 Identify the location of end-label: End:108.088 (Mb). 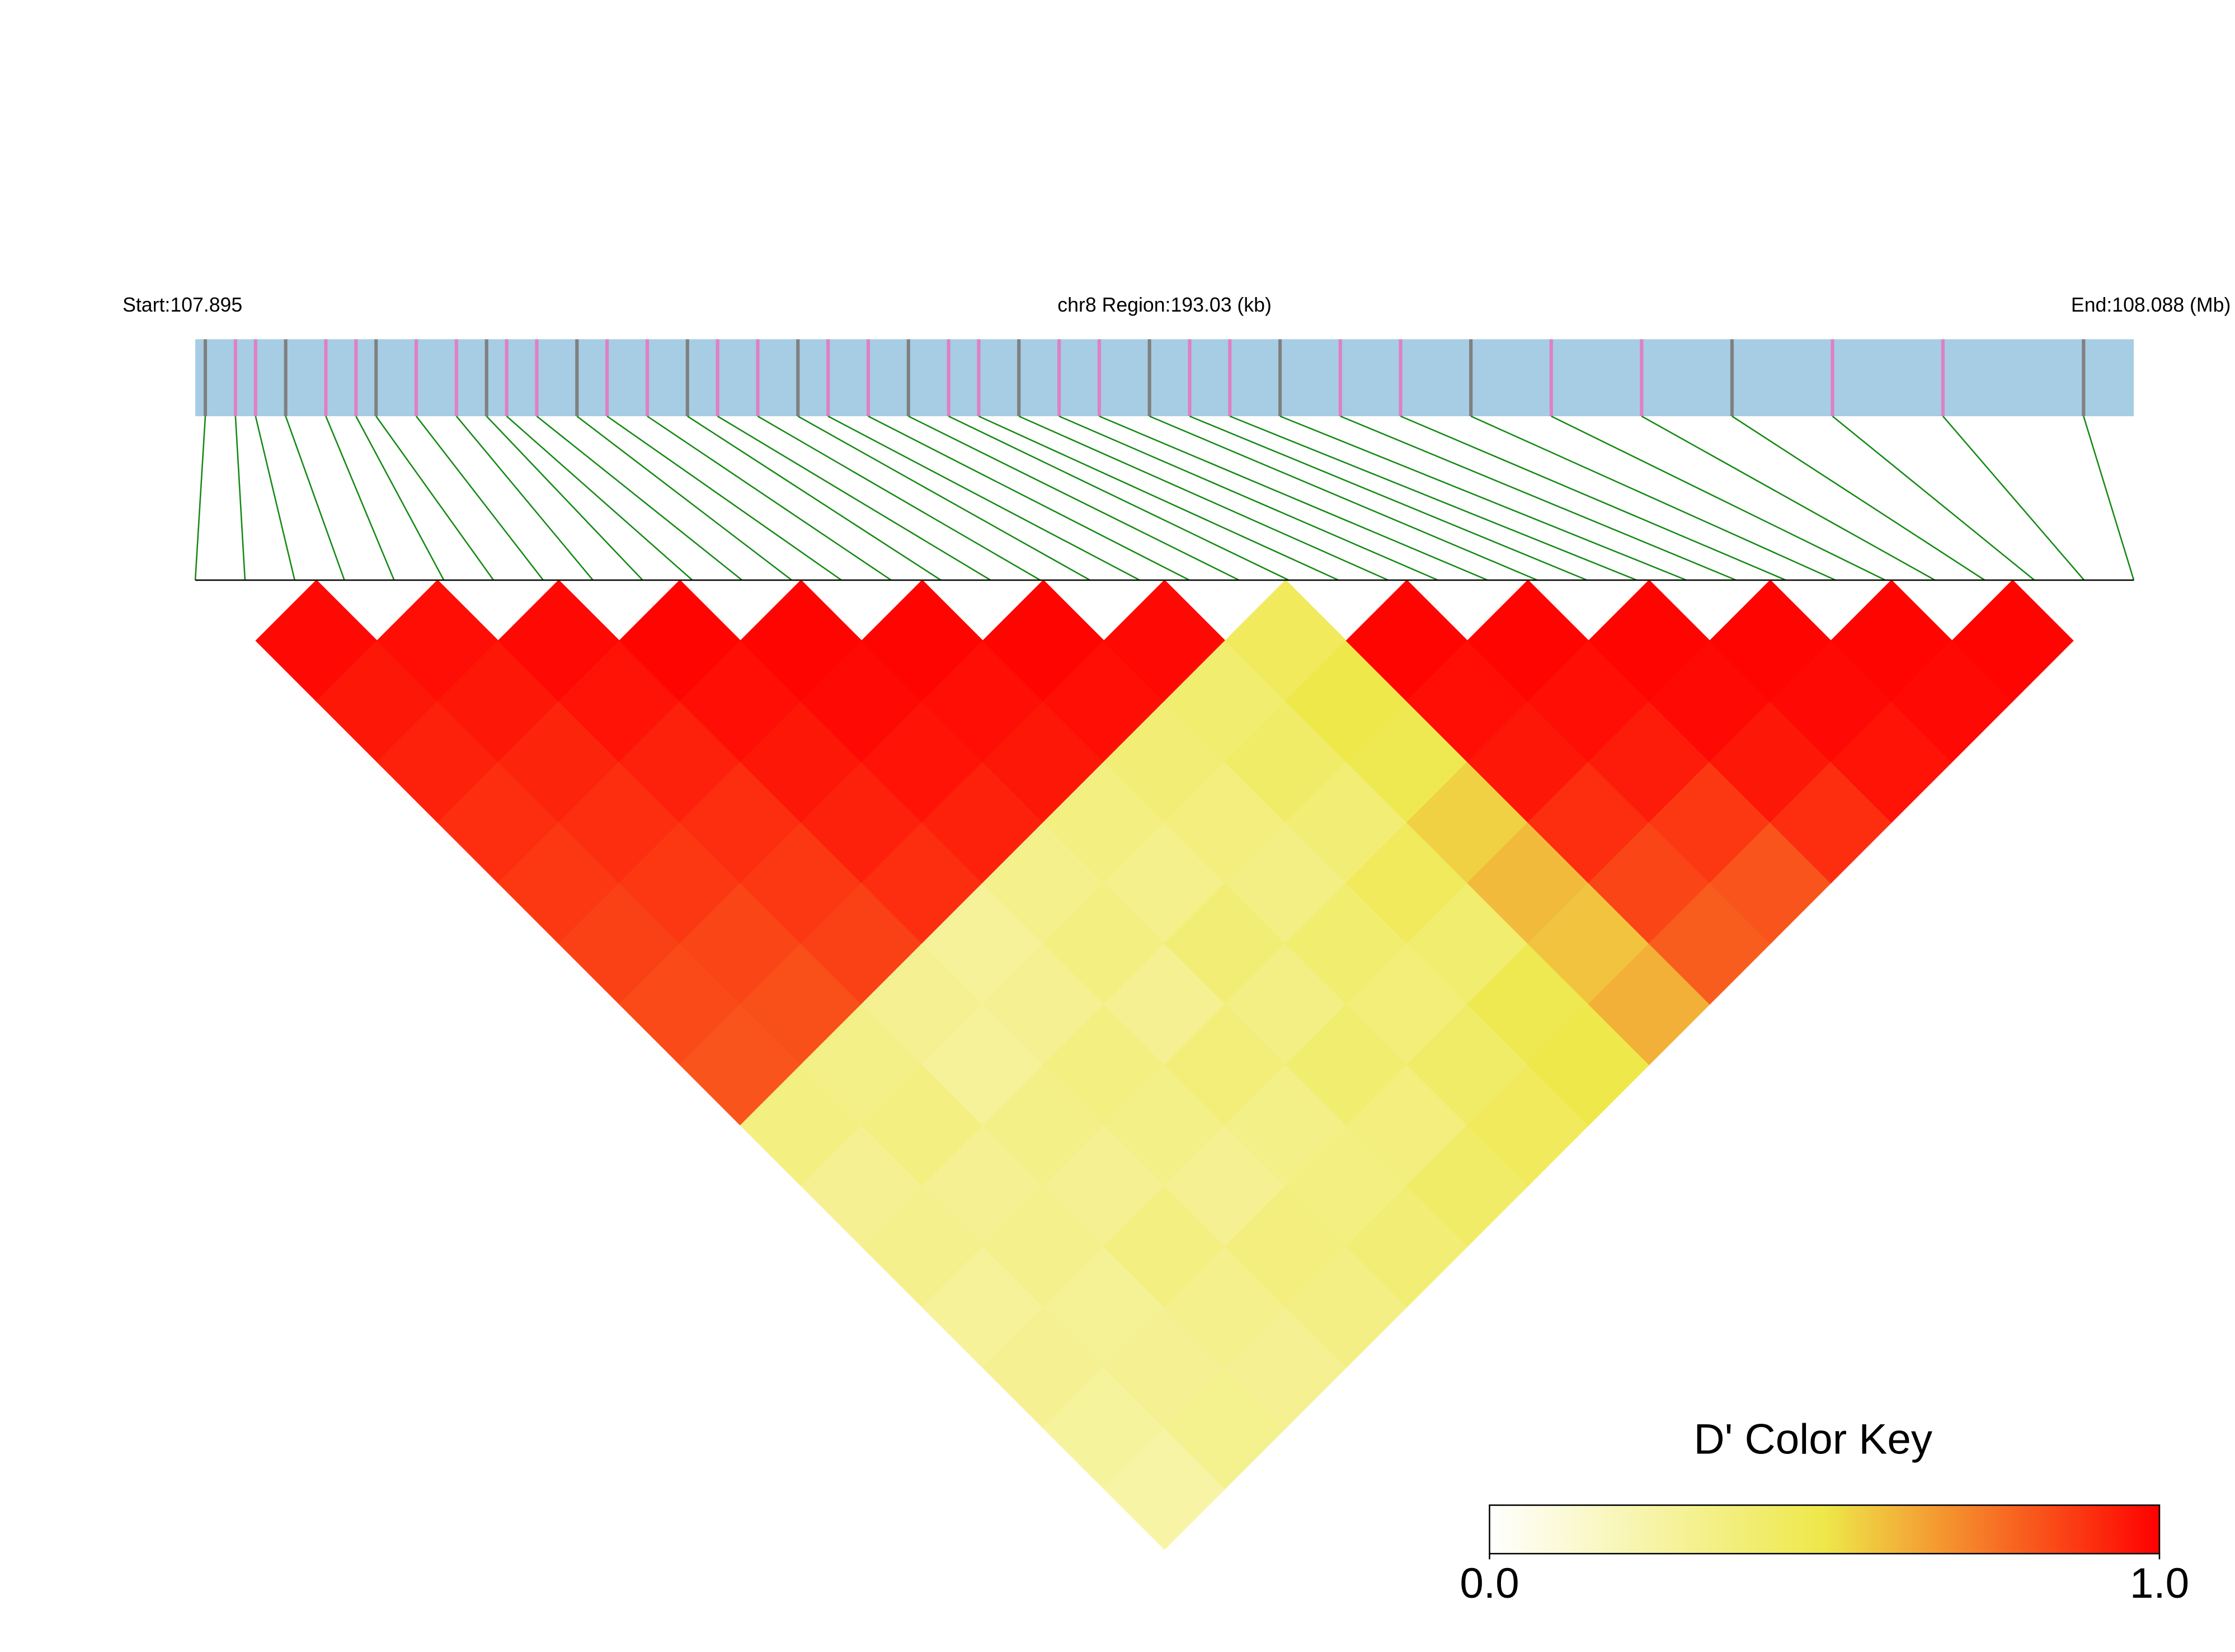
(2151, 305).